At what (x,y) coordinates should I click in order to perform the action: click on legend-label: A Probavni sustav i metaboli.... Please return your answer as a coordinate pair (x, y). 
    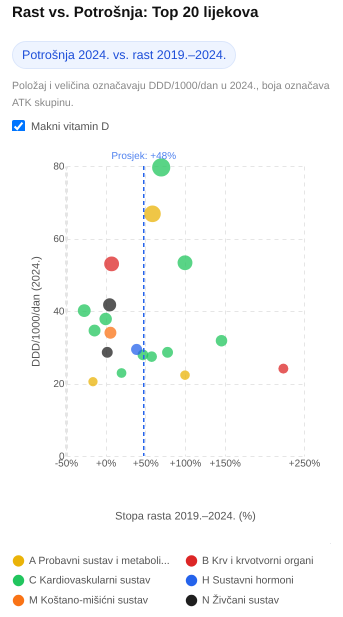
    Looking at the image, I should click on (99, 560).